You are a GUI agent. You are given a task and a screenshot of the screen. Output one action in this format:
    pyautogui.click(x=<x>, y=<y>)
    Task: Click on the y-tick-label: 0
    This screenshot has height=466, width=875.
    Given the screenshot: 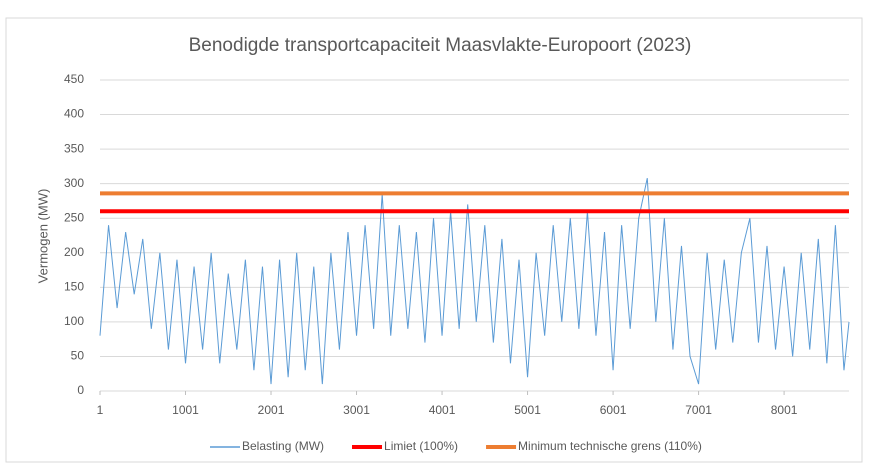 What is the action you would take?
    pyautogui.click(x=80, y=390)
    